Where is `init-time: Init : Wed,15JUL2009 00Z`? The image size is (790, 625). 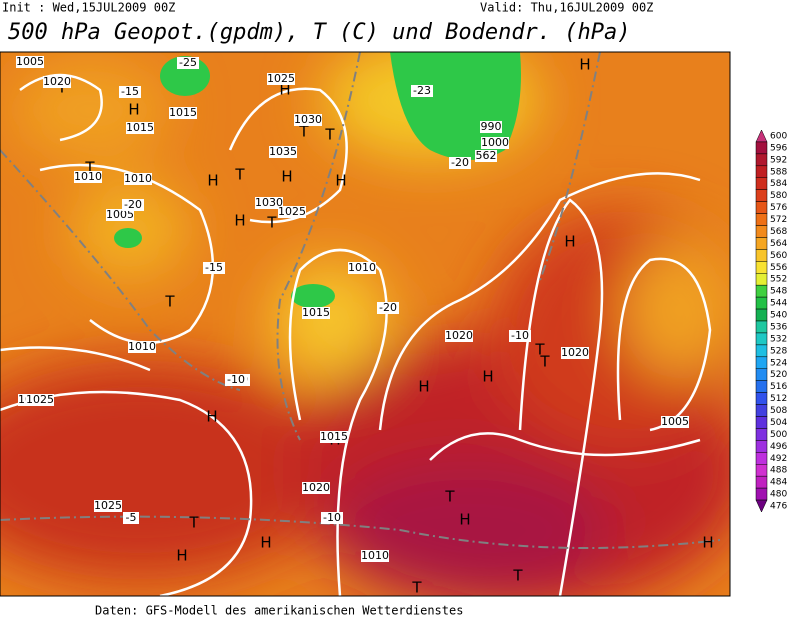
init-time: Init : Wed,15JUL2009 00Z is located at coordinates (88, 8).